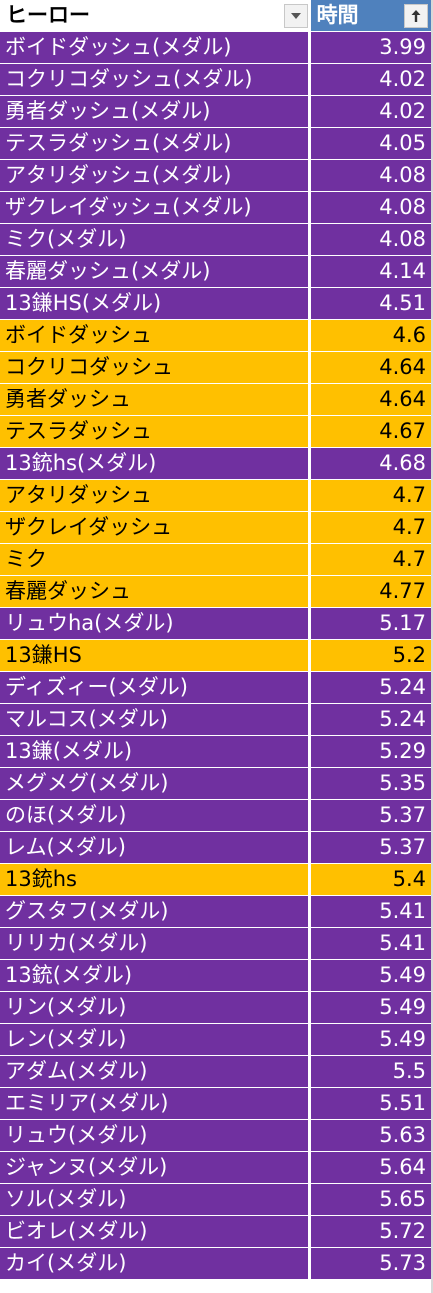 The image size is (433, 1293). What do you see at coordinates (87, 1103) in the screenshot?
I see `hero-name-cell: エミリア(メダル)` at bounding box center [87, 1103].